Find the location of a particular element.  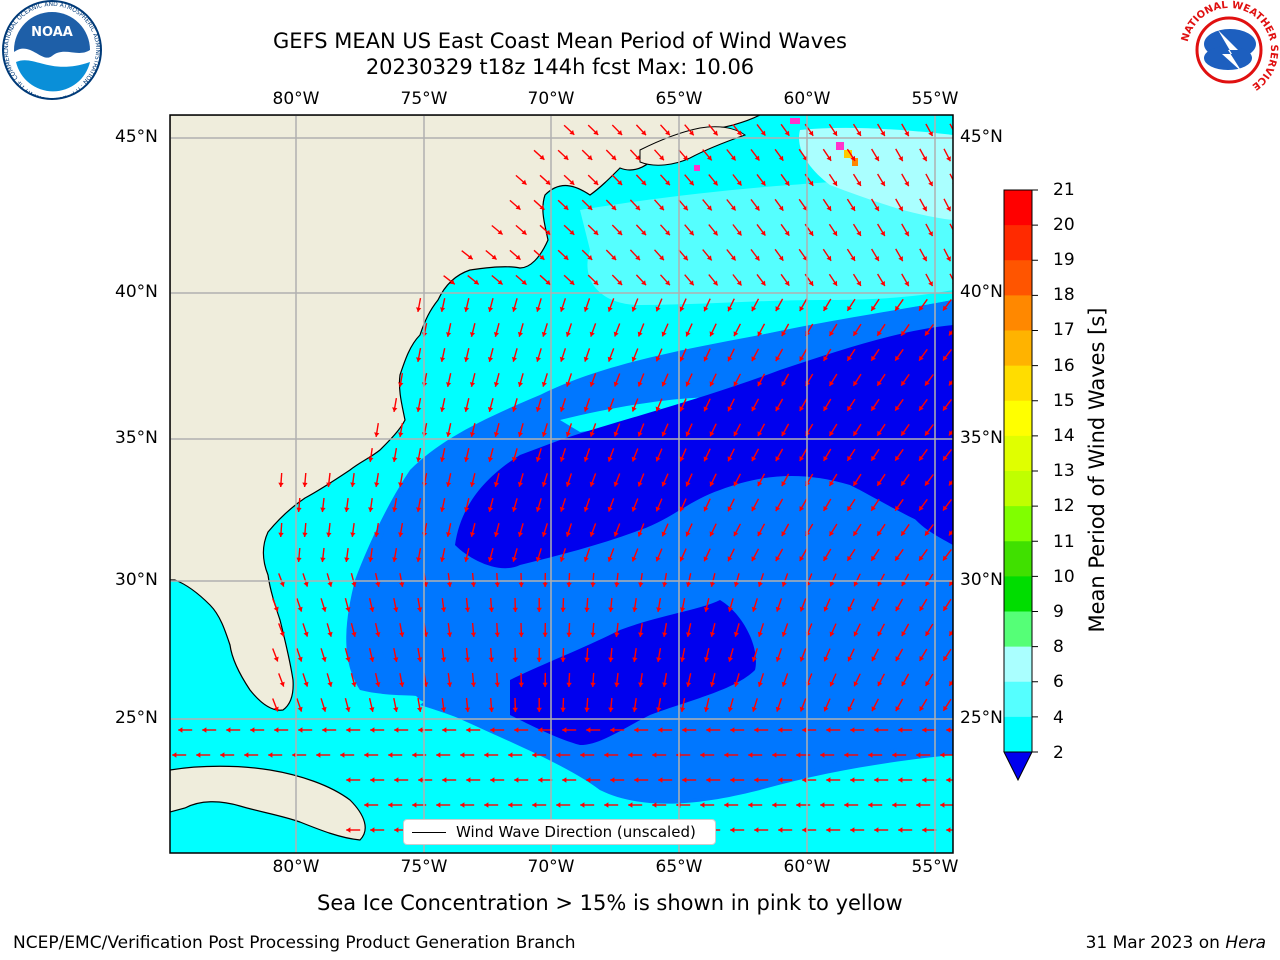

noaa-logo-text: NOAA is located at coordinates (52, 32).